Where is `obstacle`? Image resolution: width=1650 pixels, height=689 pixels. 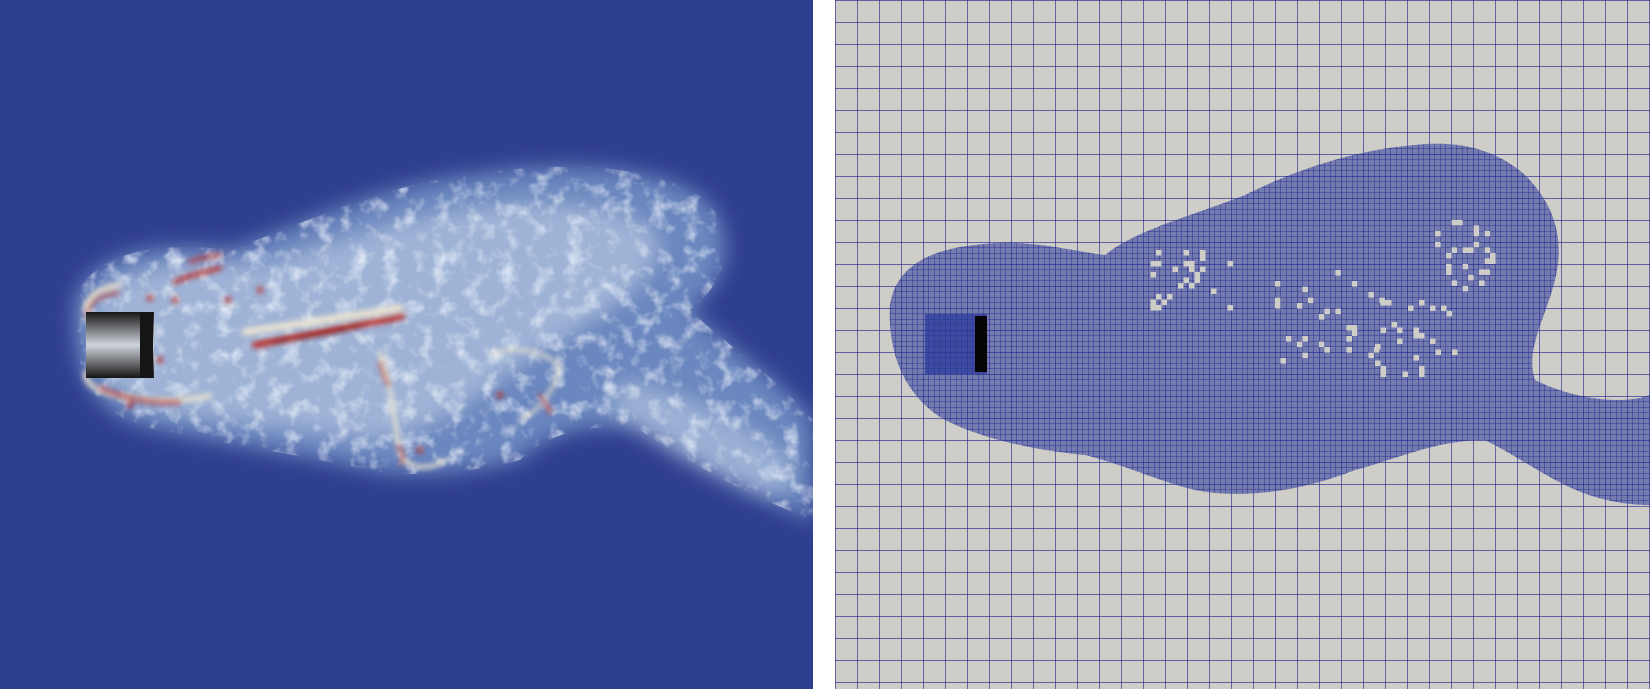
obstacle is located at coordinates (120, 345).